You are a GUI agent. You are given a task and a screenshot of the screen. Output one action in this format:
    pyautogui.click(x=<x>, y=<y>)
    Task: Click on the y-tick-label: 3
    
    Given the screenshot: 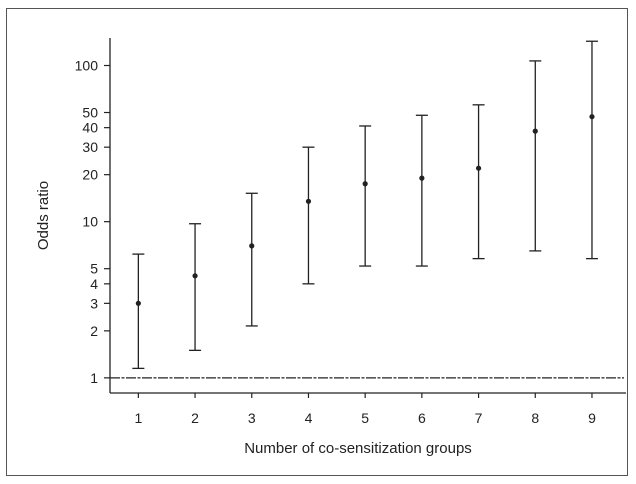 What is the action you would take?
    pyautogui.click(x=94, y=303)
    